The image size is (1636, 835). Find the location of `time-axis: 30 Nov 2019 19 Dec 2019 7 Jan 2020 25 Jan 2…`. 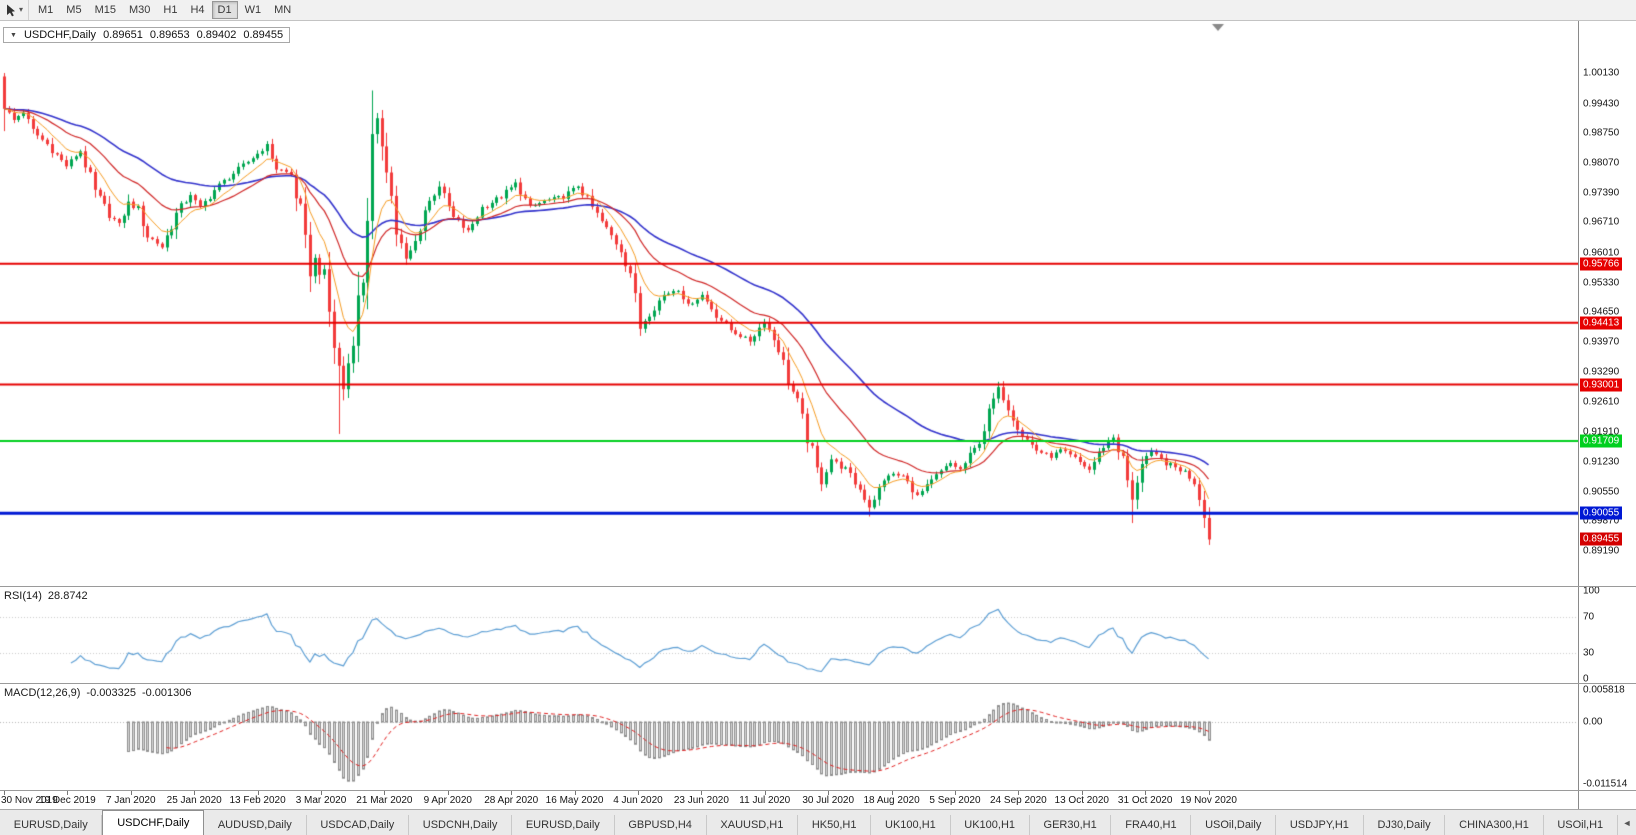

time-axis: 30 Nov 2019 19 Dec 2019 7 Jan 2020 25 Jan 2… is located at coordinates (818, 799).